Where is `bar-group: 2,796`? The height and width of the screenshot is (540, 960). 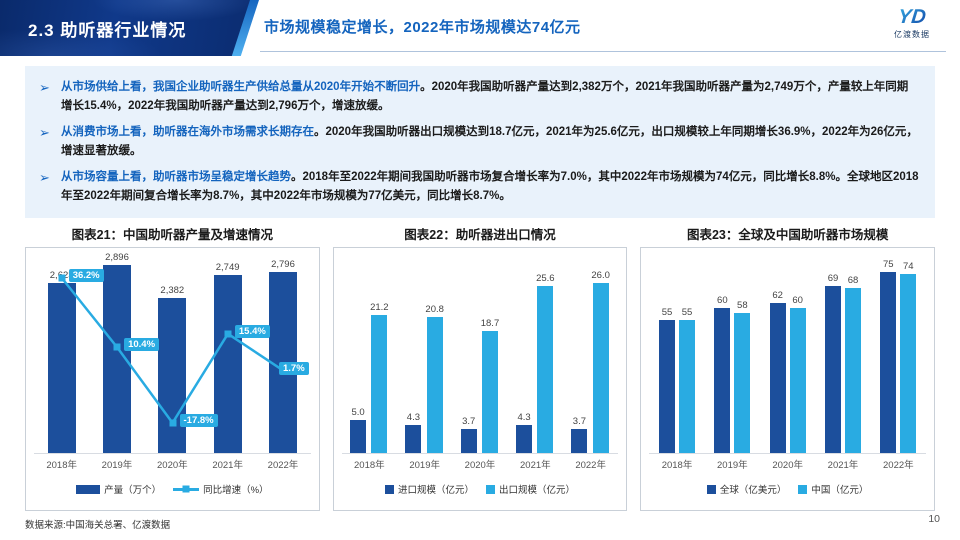 bar-group: 2,796 is located at coordinates (282, 356).